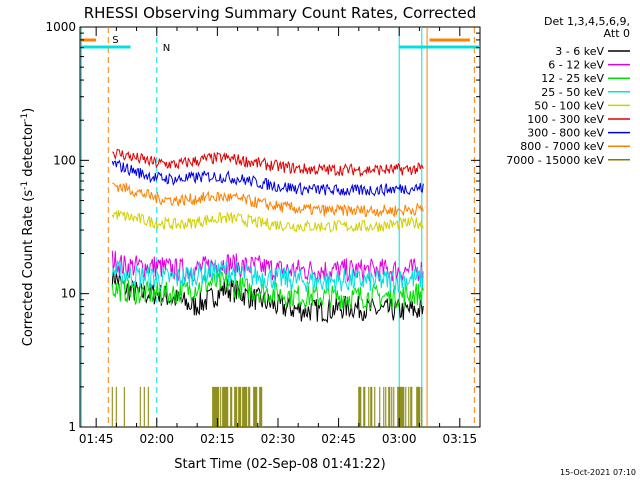 This screenshot has width=640, height=480. What do you see at coordinates (279, 464) in the screenshot?
I see `x-axis-label: Start Time (02-Sep-08 01:41:22)` at bounding box center [279, 464].